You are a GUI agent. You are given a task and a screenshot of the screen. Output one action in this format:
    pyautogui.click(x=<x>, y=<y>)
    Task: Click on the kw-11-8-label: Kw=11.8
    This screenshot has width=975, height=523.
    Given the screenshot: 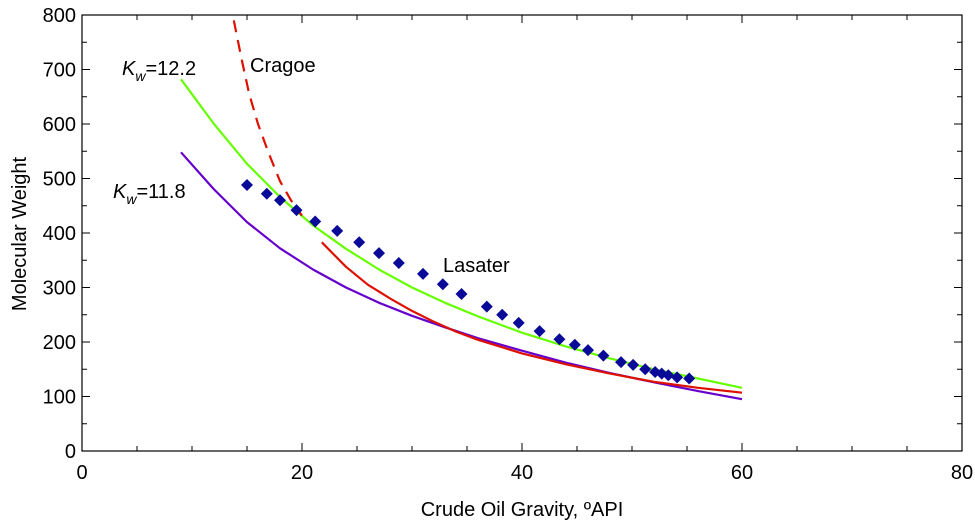 What is the action you would take?
    pyautogui.click(x=149, y=194)
    